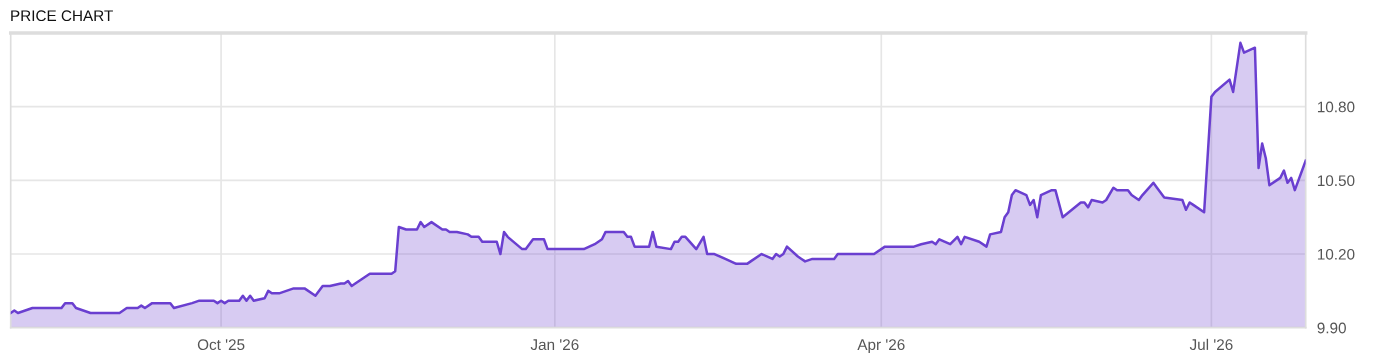  Describe the element at coordinates (221, 345) in the screenshot. I see `x-tick-label: Oct '25` at that location.